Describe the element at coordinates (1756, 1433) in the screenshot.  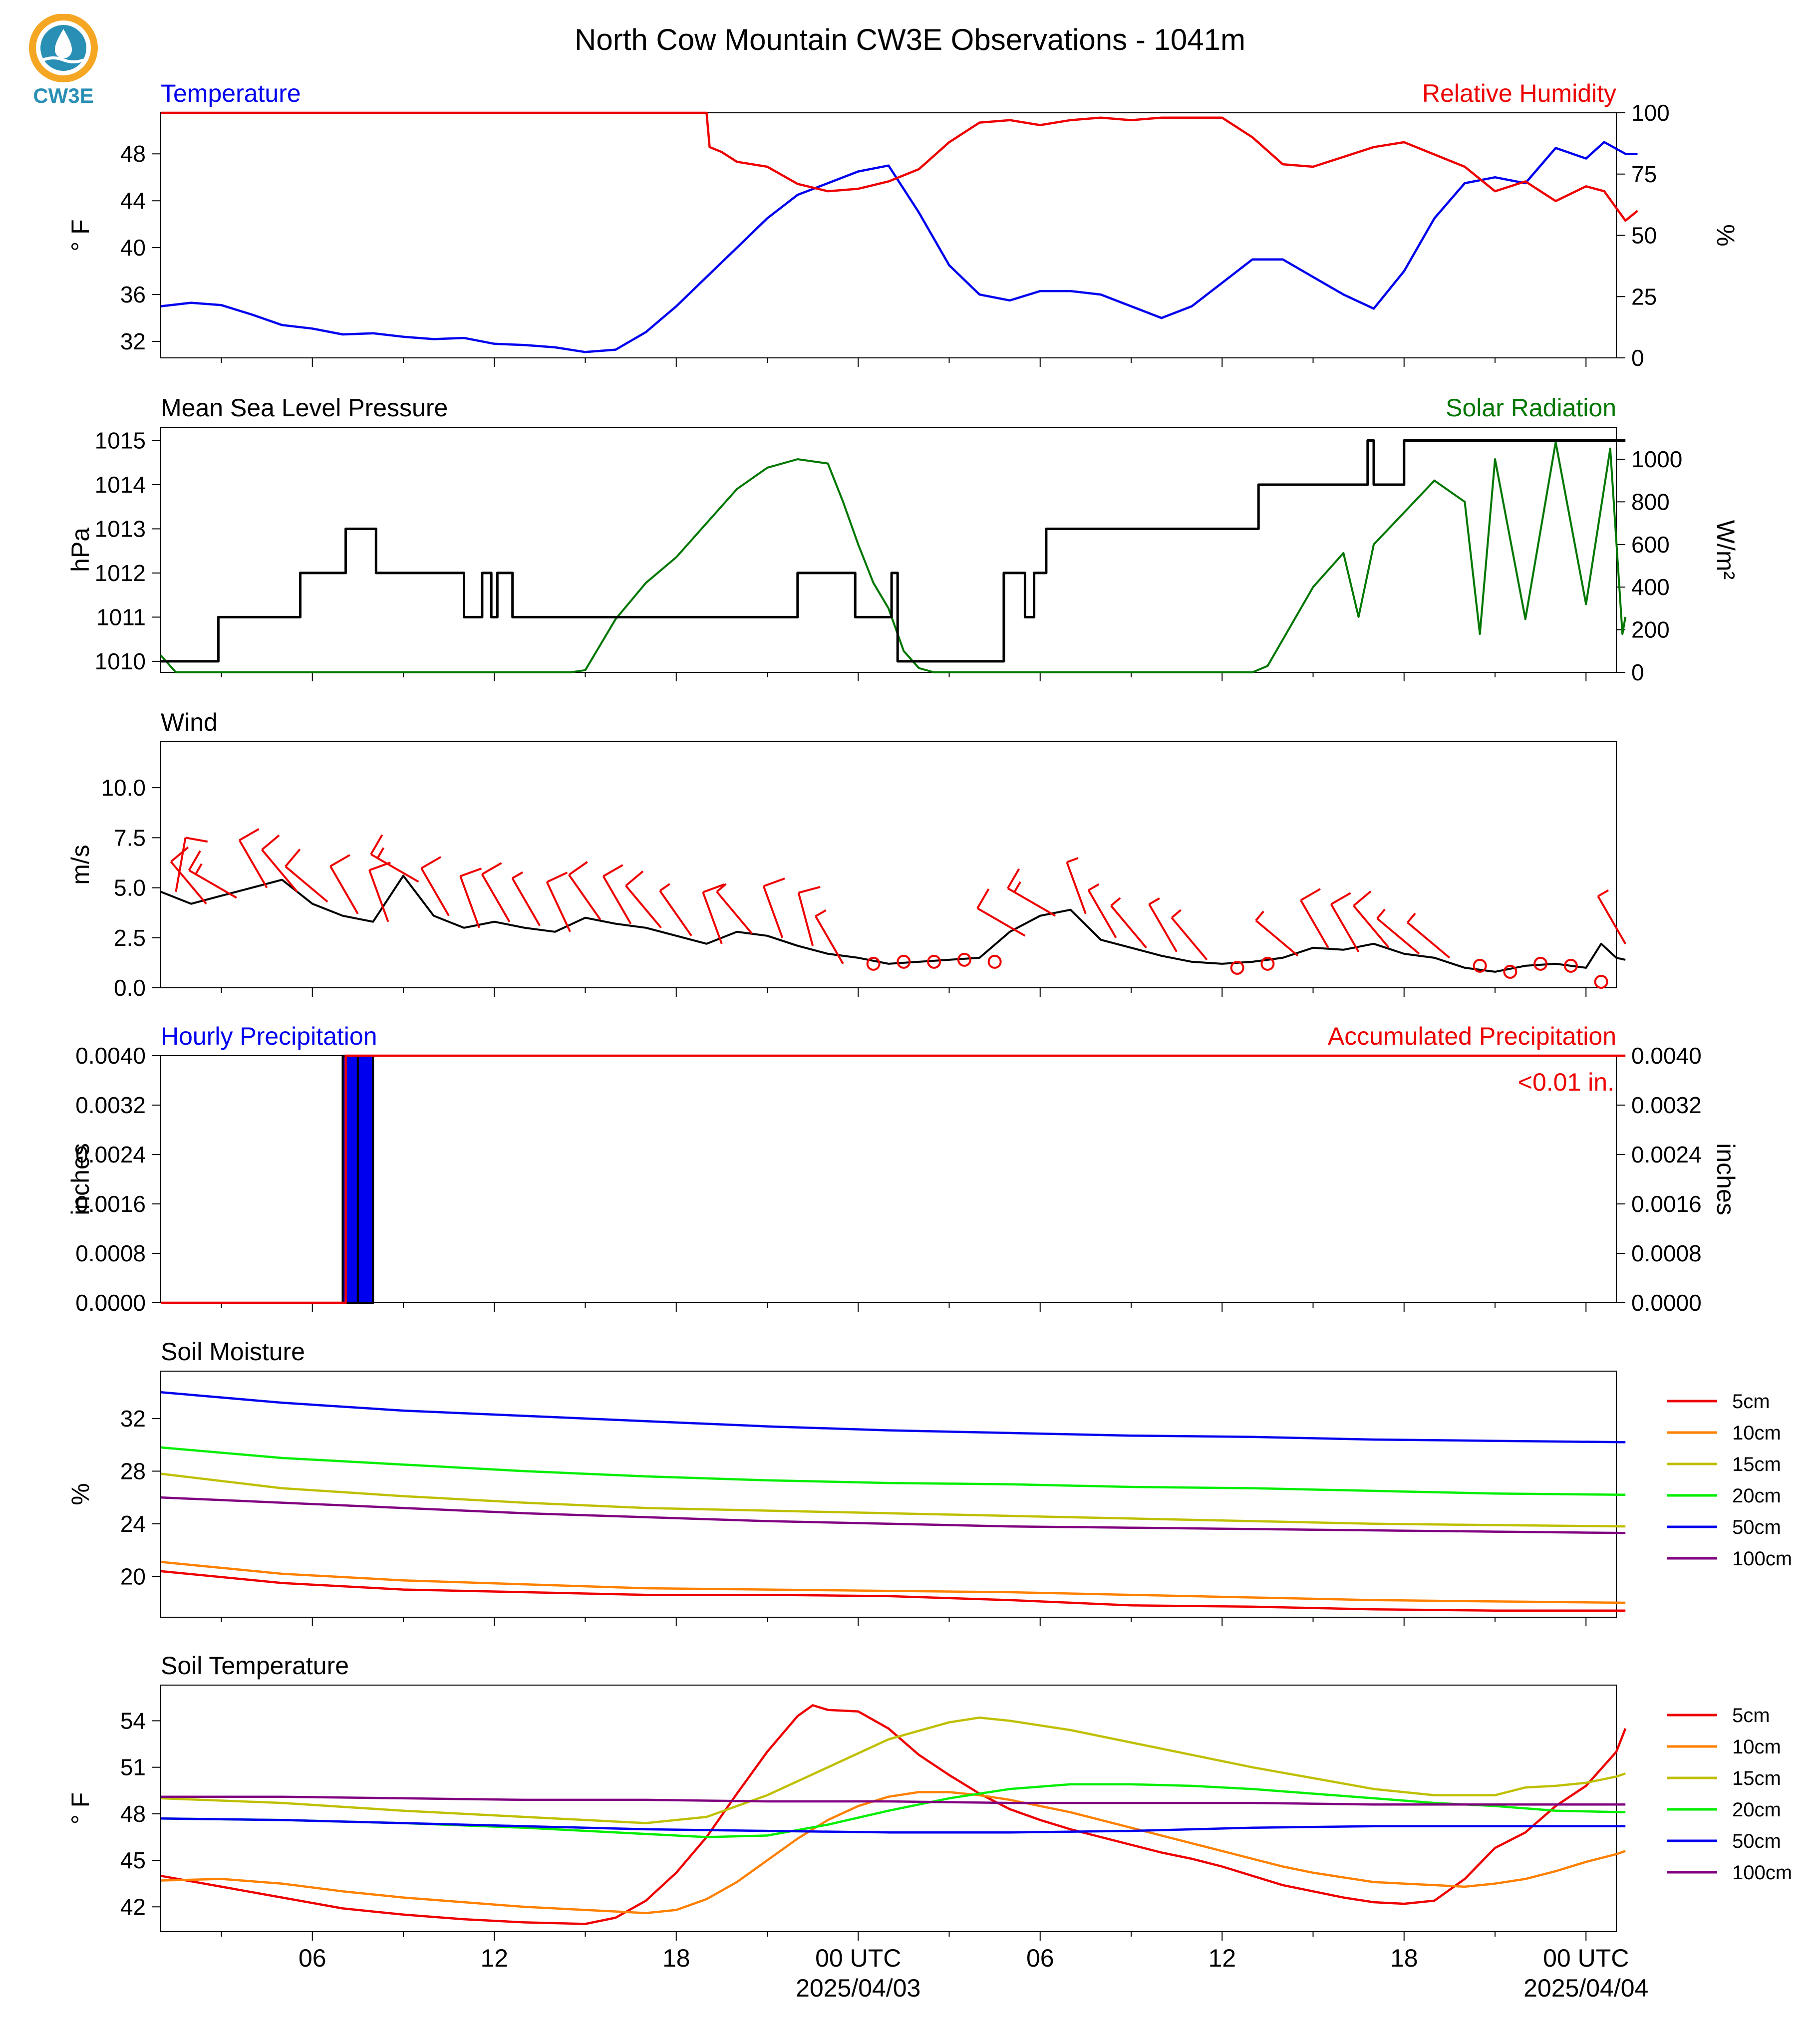
I see `soil_moisture-legend-label: 10cm` at that location.